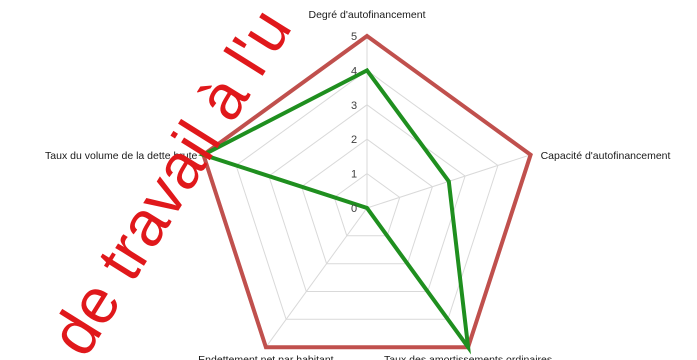 The width and height of the screenshot is (697, 360). I want to click on radial-tick-label: 5, so click(354, 37).